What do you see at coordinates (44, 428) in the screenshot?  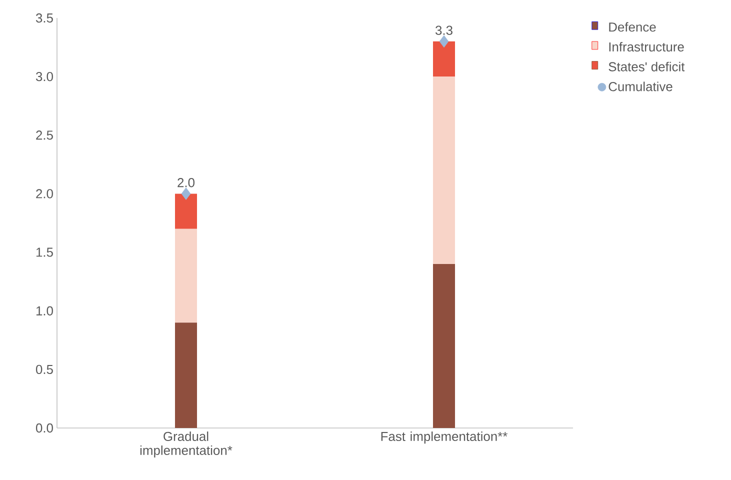 I see `y-tick-label: 0.0` at bounding box center [44, 428].